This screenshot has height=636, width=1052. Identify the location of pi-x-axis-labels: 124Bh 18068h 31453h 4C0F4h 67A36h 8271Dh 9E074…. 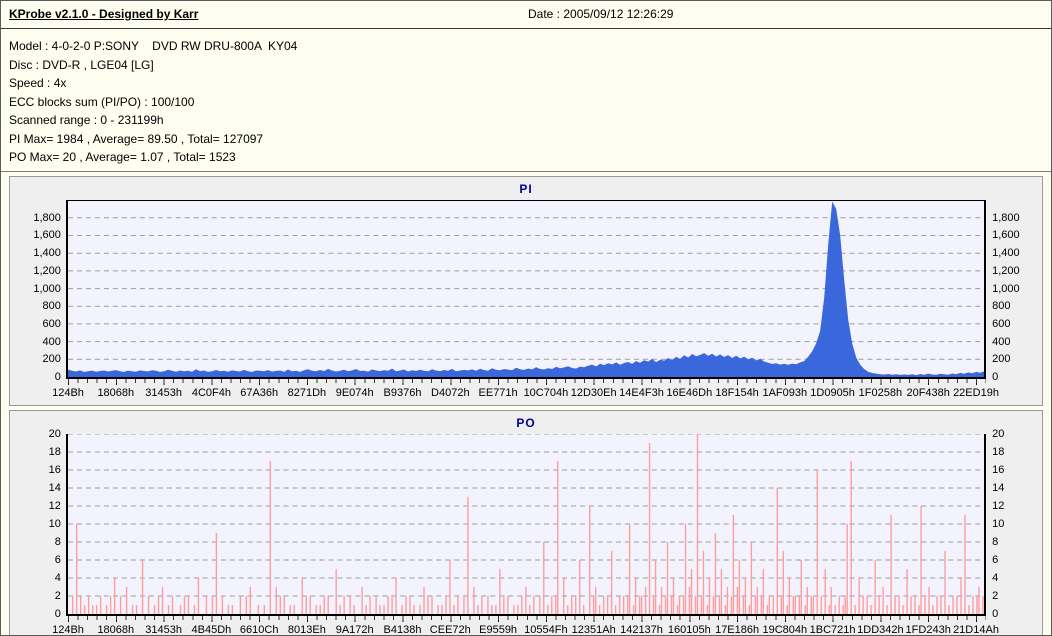
(525, 390).